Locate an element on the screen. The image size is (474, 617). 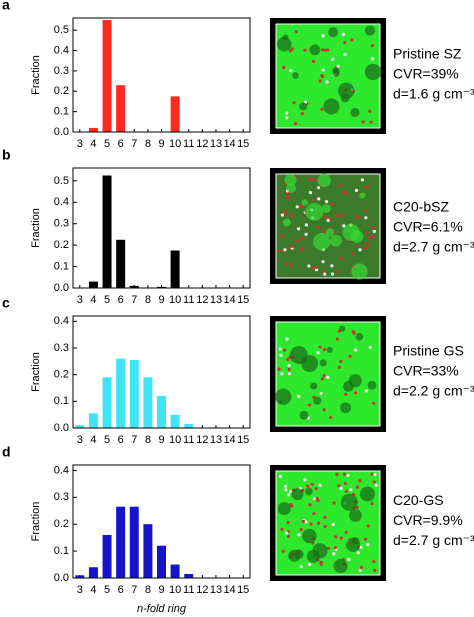
y-axis-label: Fraction is located at coordinates (36, 228).